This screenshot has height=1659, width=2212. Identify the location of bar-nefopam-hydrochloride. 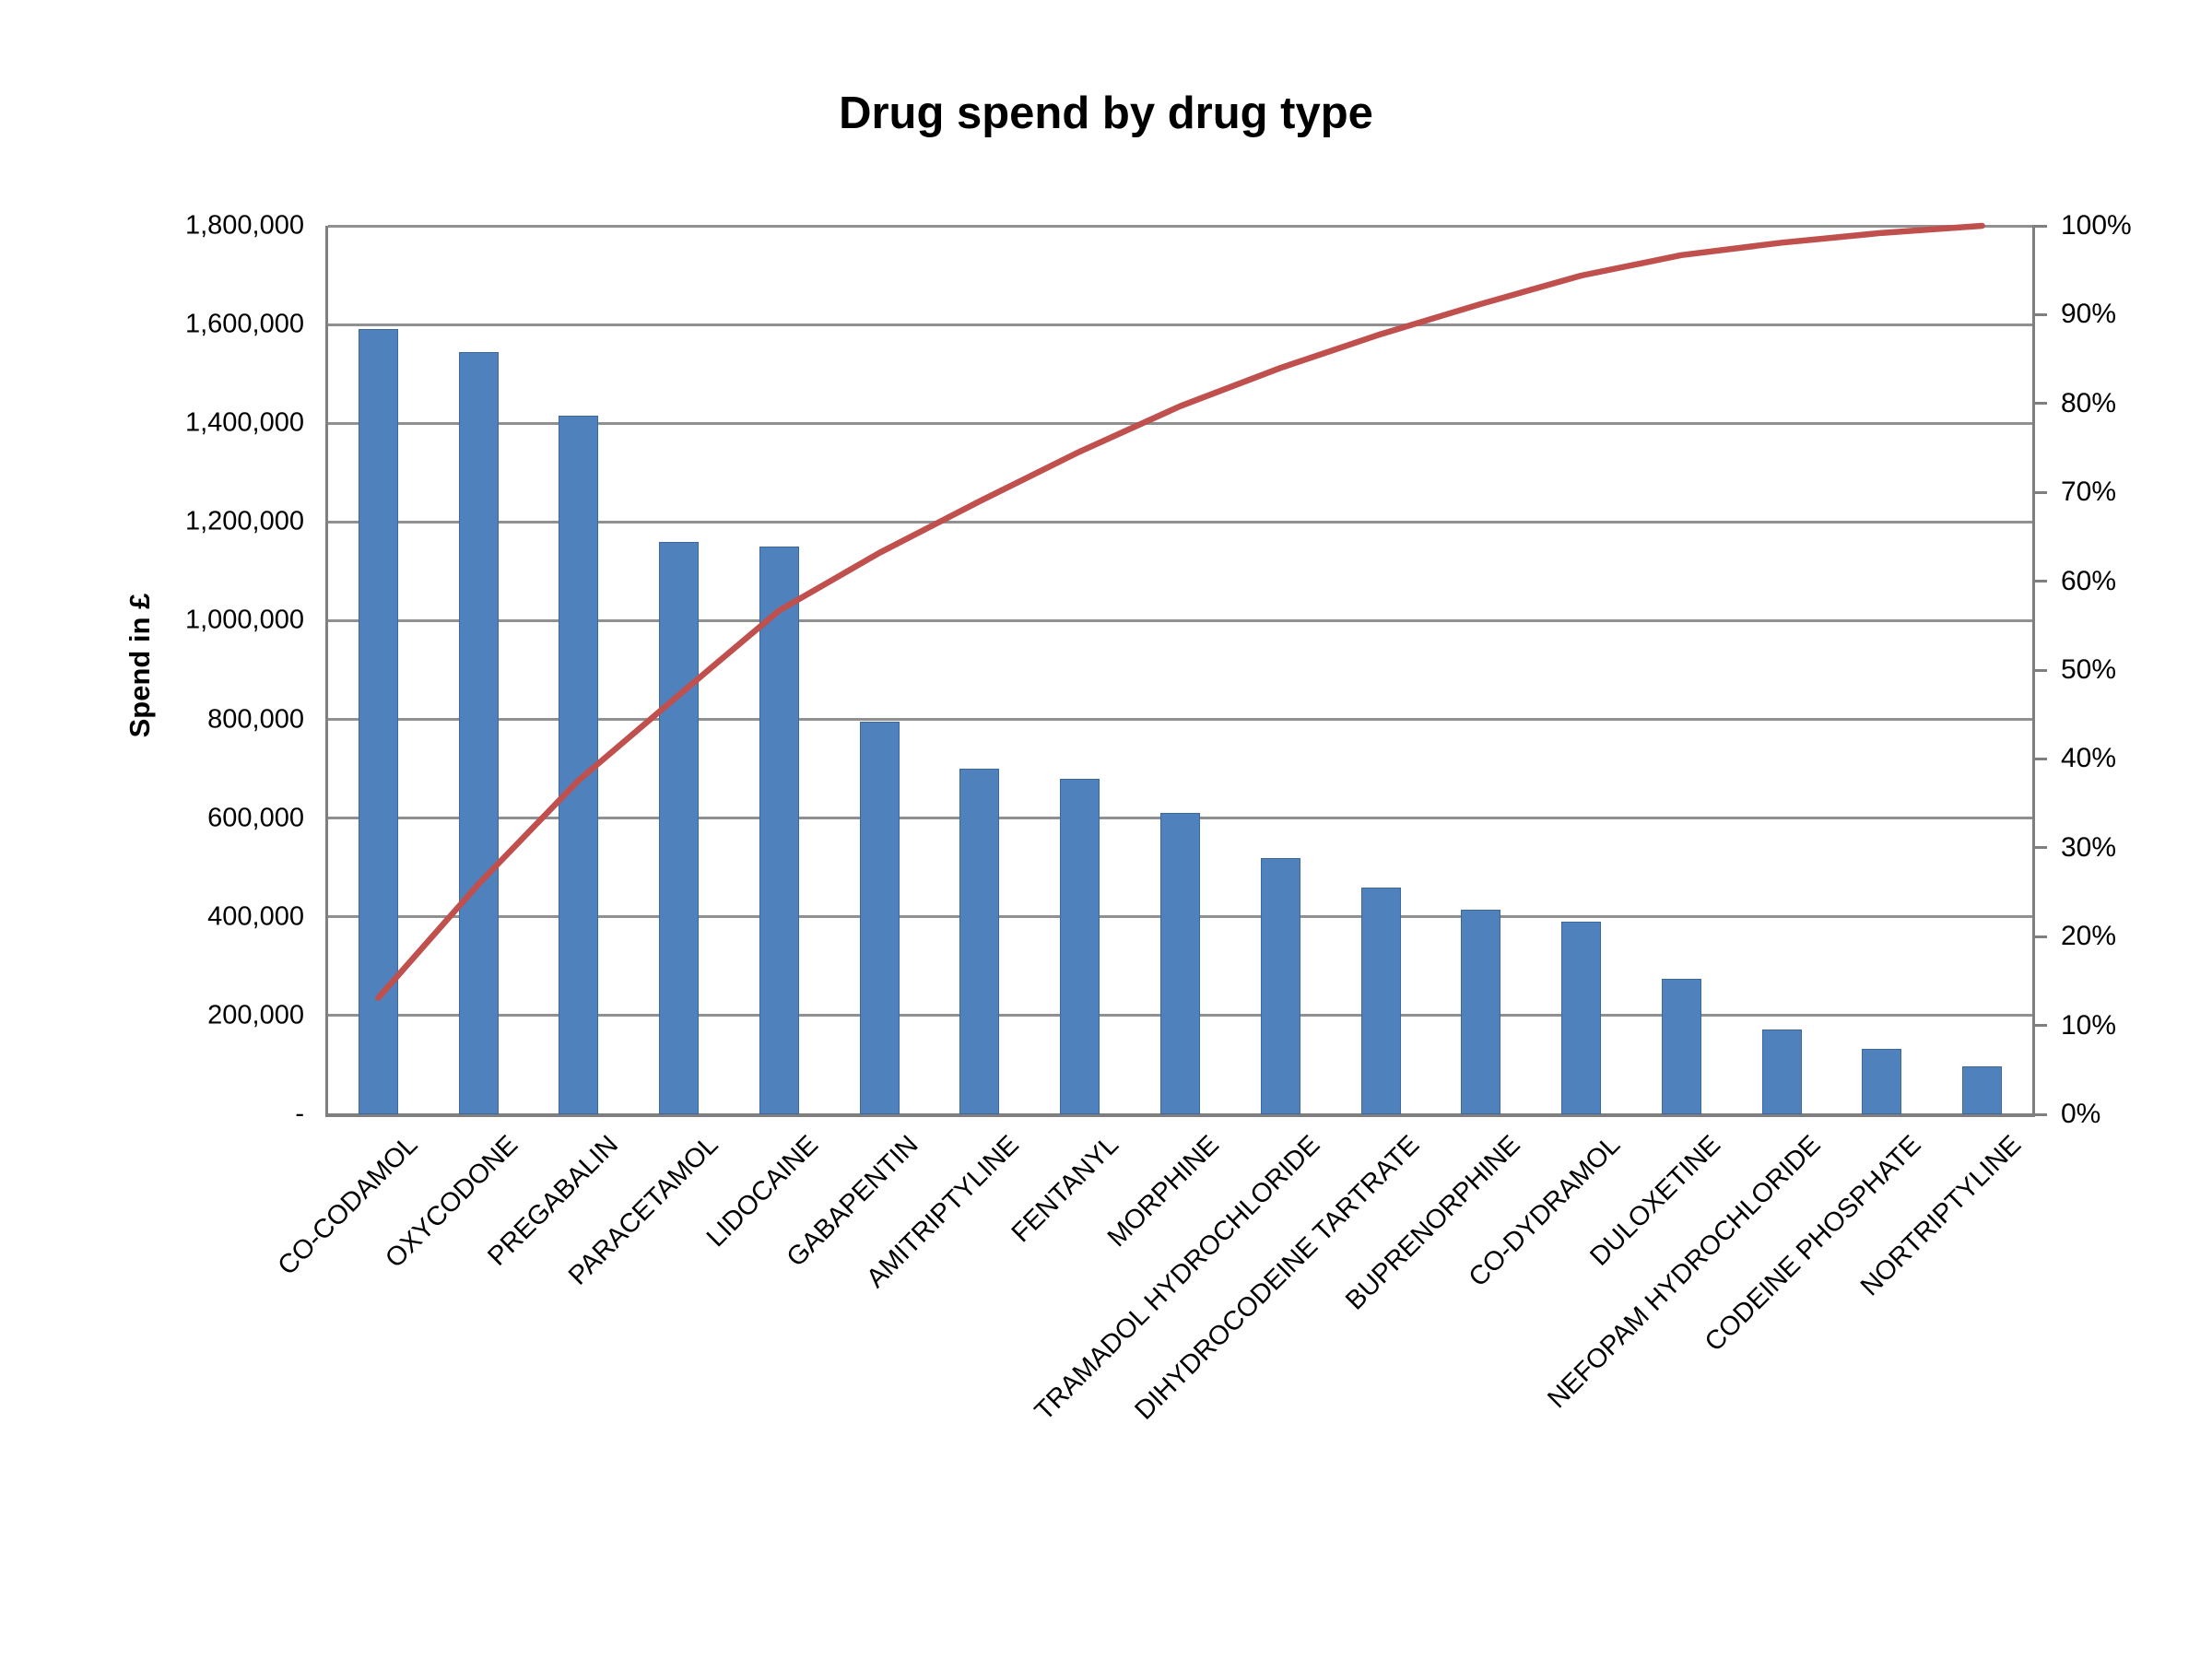
(1781, 1071).